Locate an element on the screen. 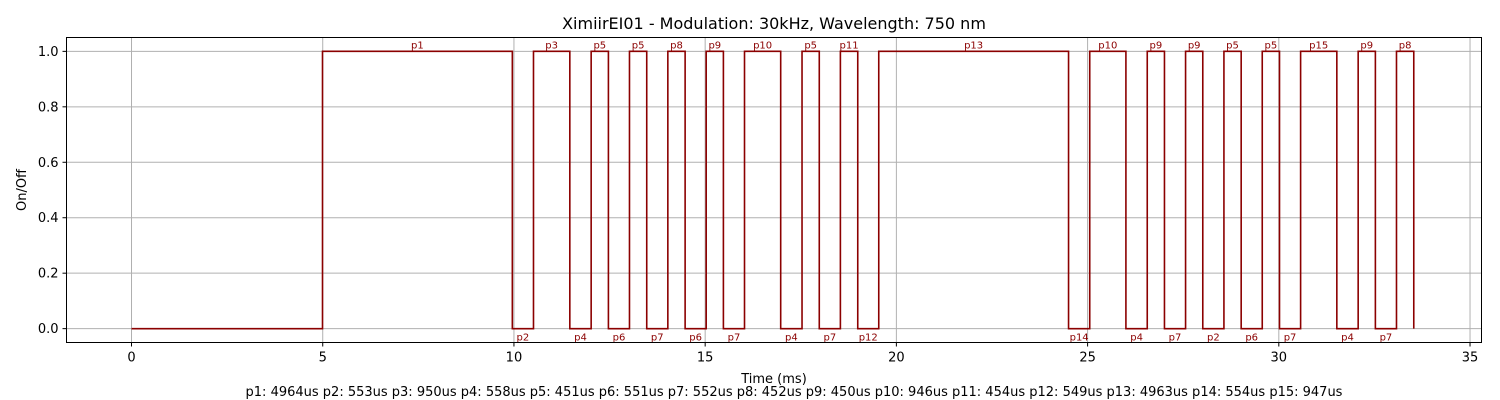 The image size is (1500, 400). pulse-label: p12 is located at coordinates (868, 338).